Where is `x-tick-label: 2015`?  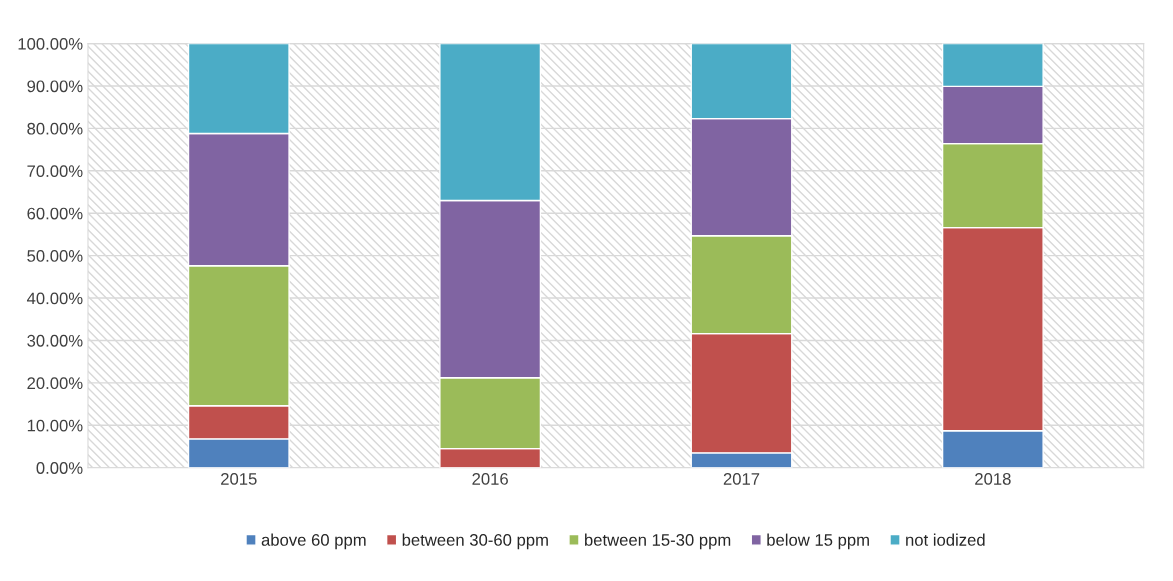 x-tick-label: 2015 is located at coordinates (239, 479).